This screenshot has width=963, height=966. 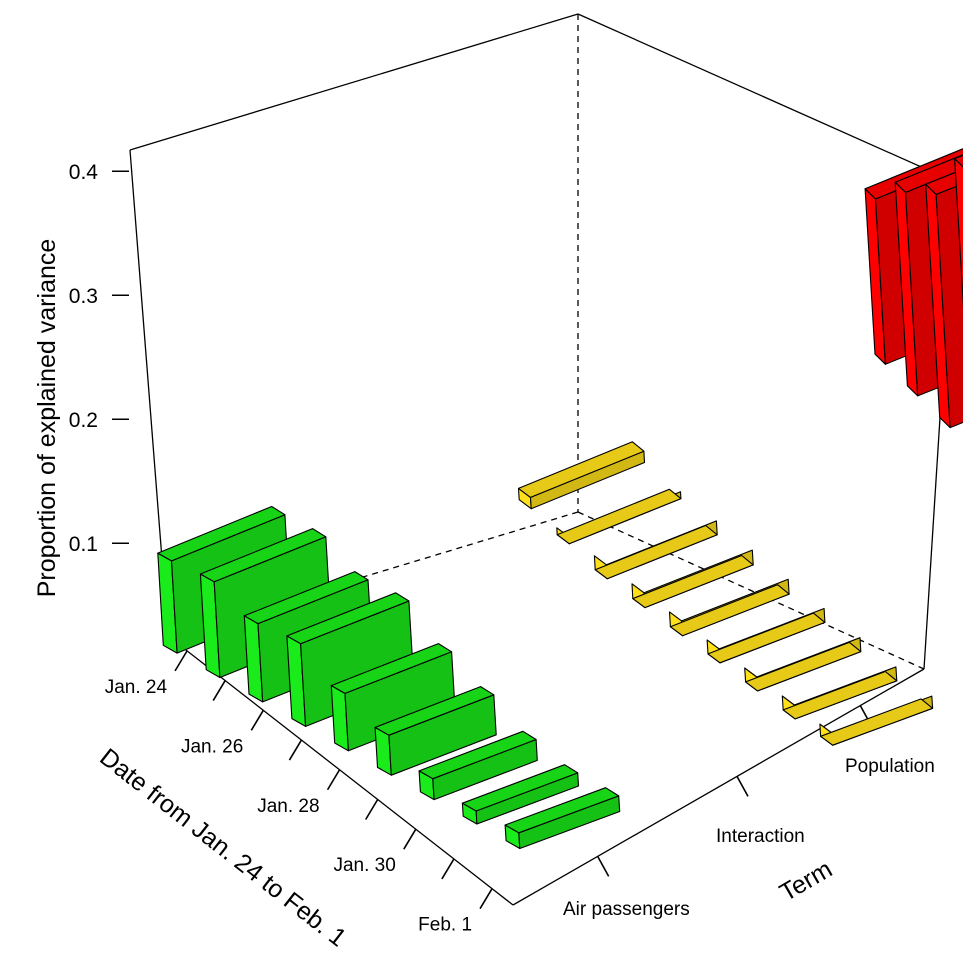 What do you see at coordinates (766, 98) in the screenshot?
I see `frame-top-right` at bounding box center [766, 98].